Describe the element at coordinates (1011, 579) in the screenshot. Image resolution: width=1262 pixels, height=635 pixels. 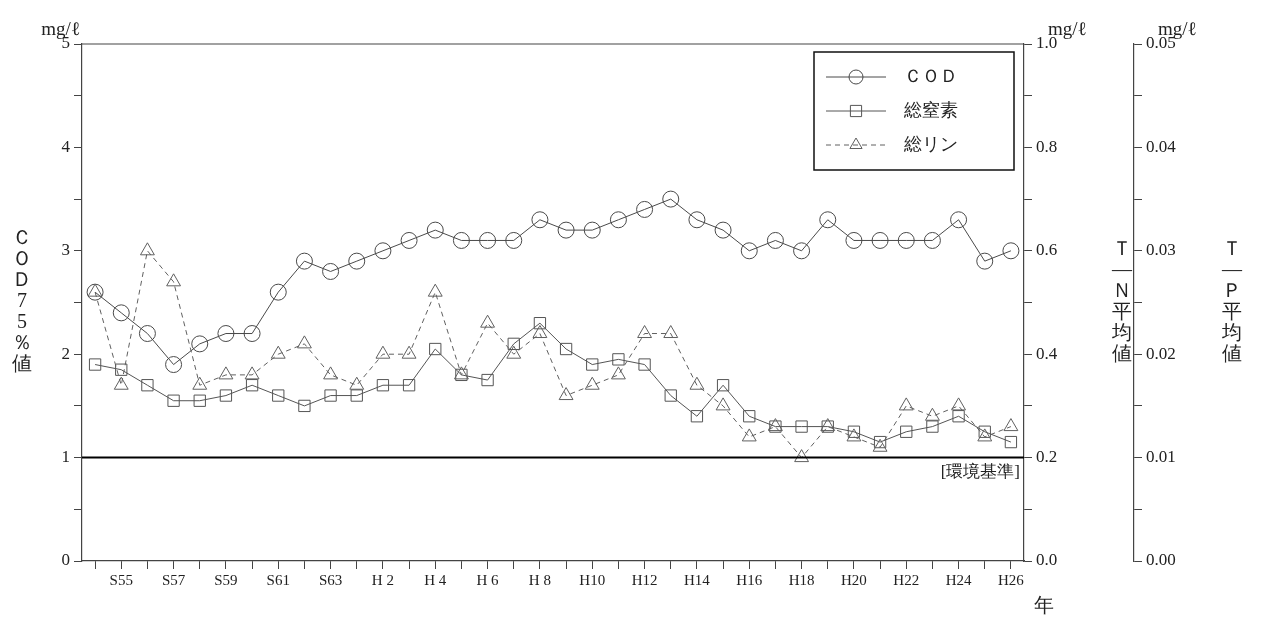
I see `x-tick-label: H26` at that location.